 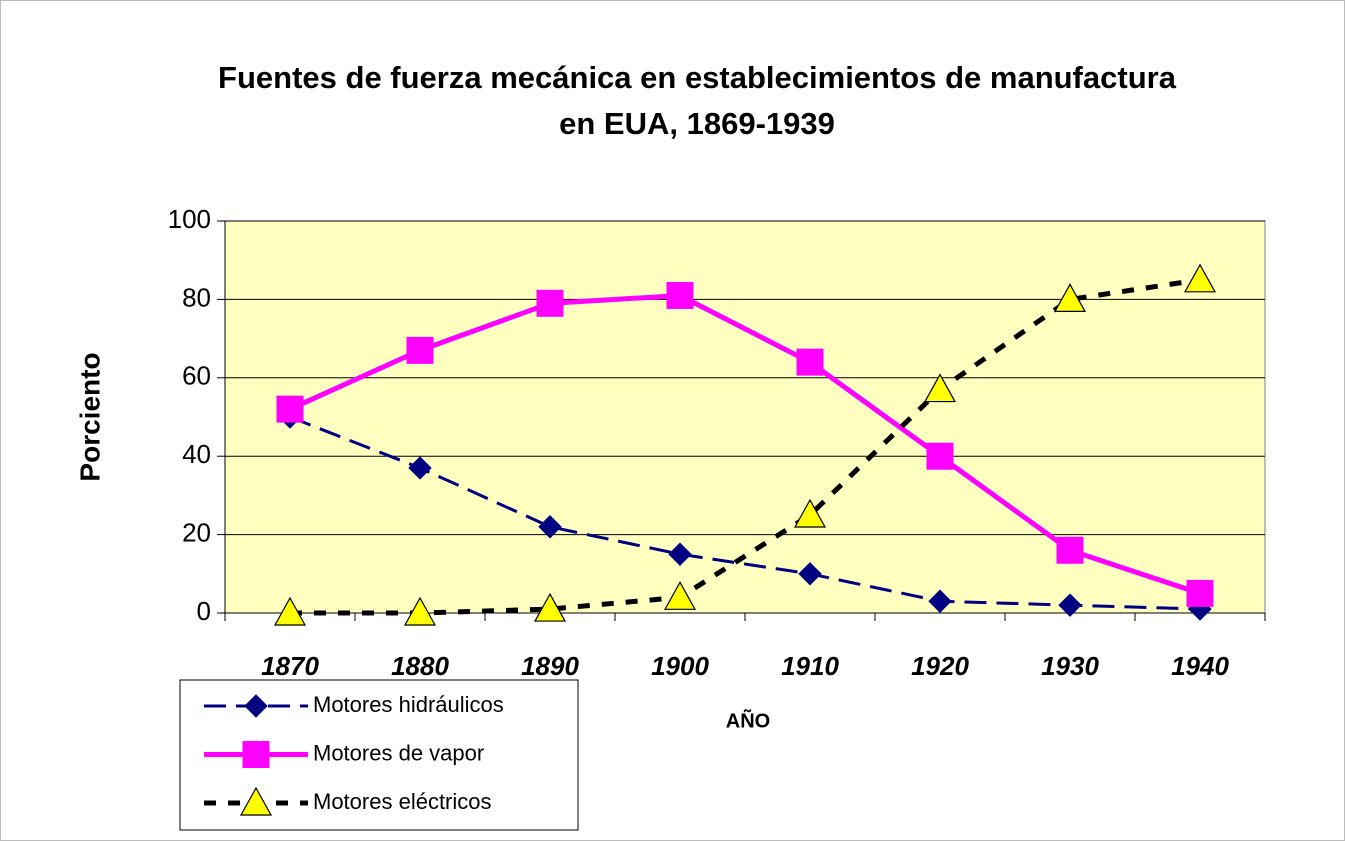 What do you see at coordinates (1200, 666) in the screenshot?
I see `x-tick-label: 1940` at bounding box center [1200, 666].